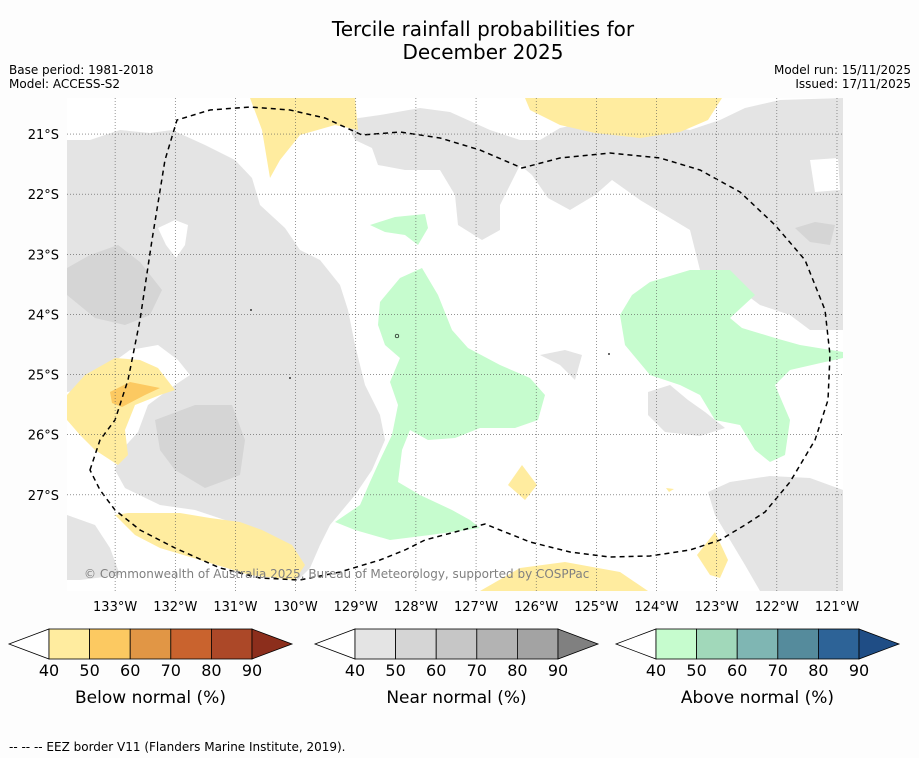 This screenshot has height=758, width=919. What do you see at coordinates (93, 547) in the screenshot?
I see `near-normal-region-southwest` at bounding box center [93, 547].